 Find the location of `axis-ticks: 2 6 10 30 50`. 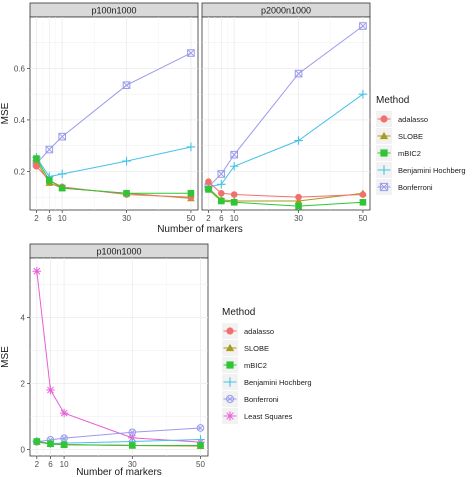

axis-ticks: 2 6 10 30 50 is located at coordinates (287, 216).